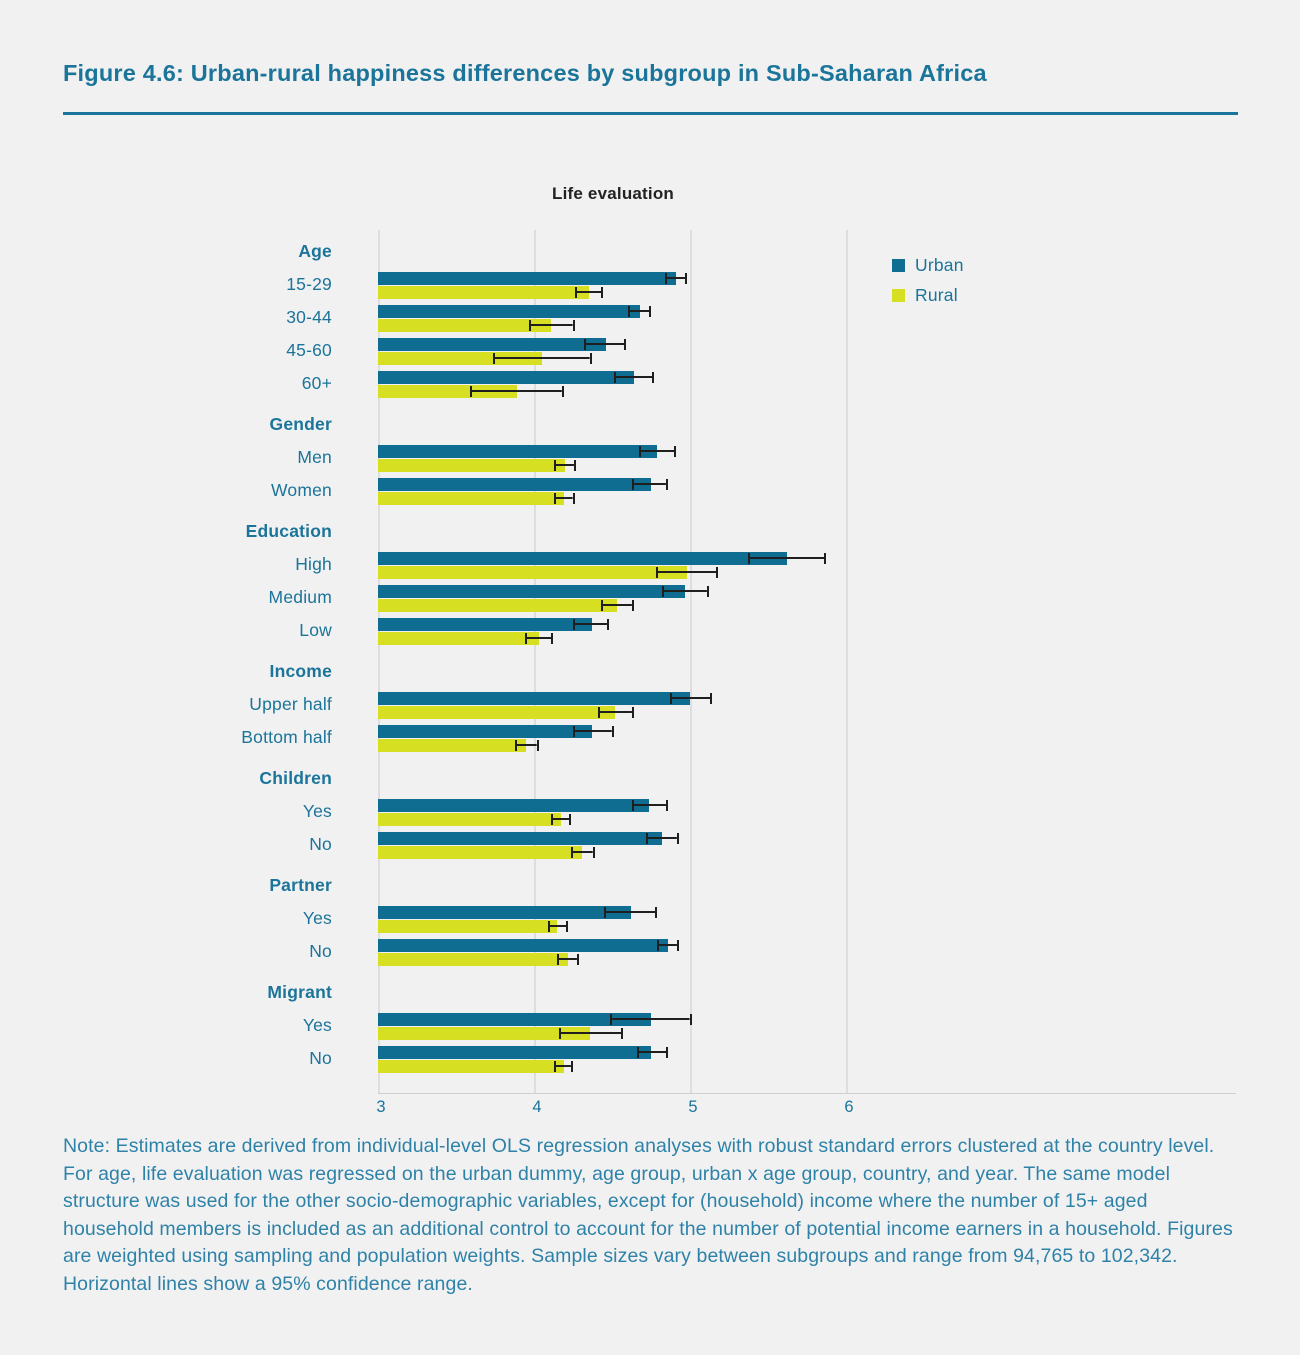 Image resolution: width=1300 pixels, height=1355 pixels. What do you see at coordinates (286, 737) in the screenshot?
I see `row-label: Bottom half` at bounding box center [286, 737].